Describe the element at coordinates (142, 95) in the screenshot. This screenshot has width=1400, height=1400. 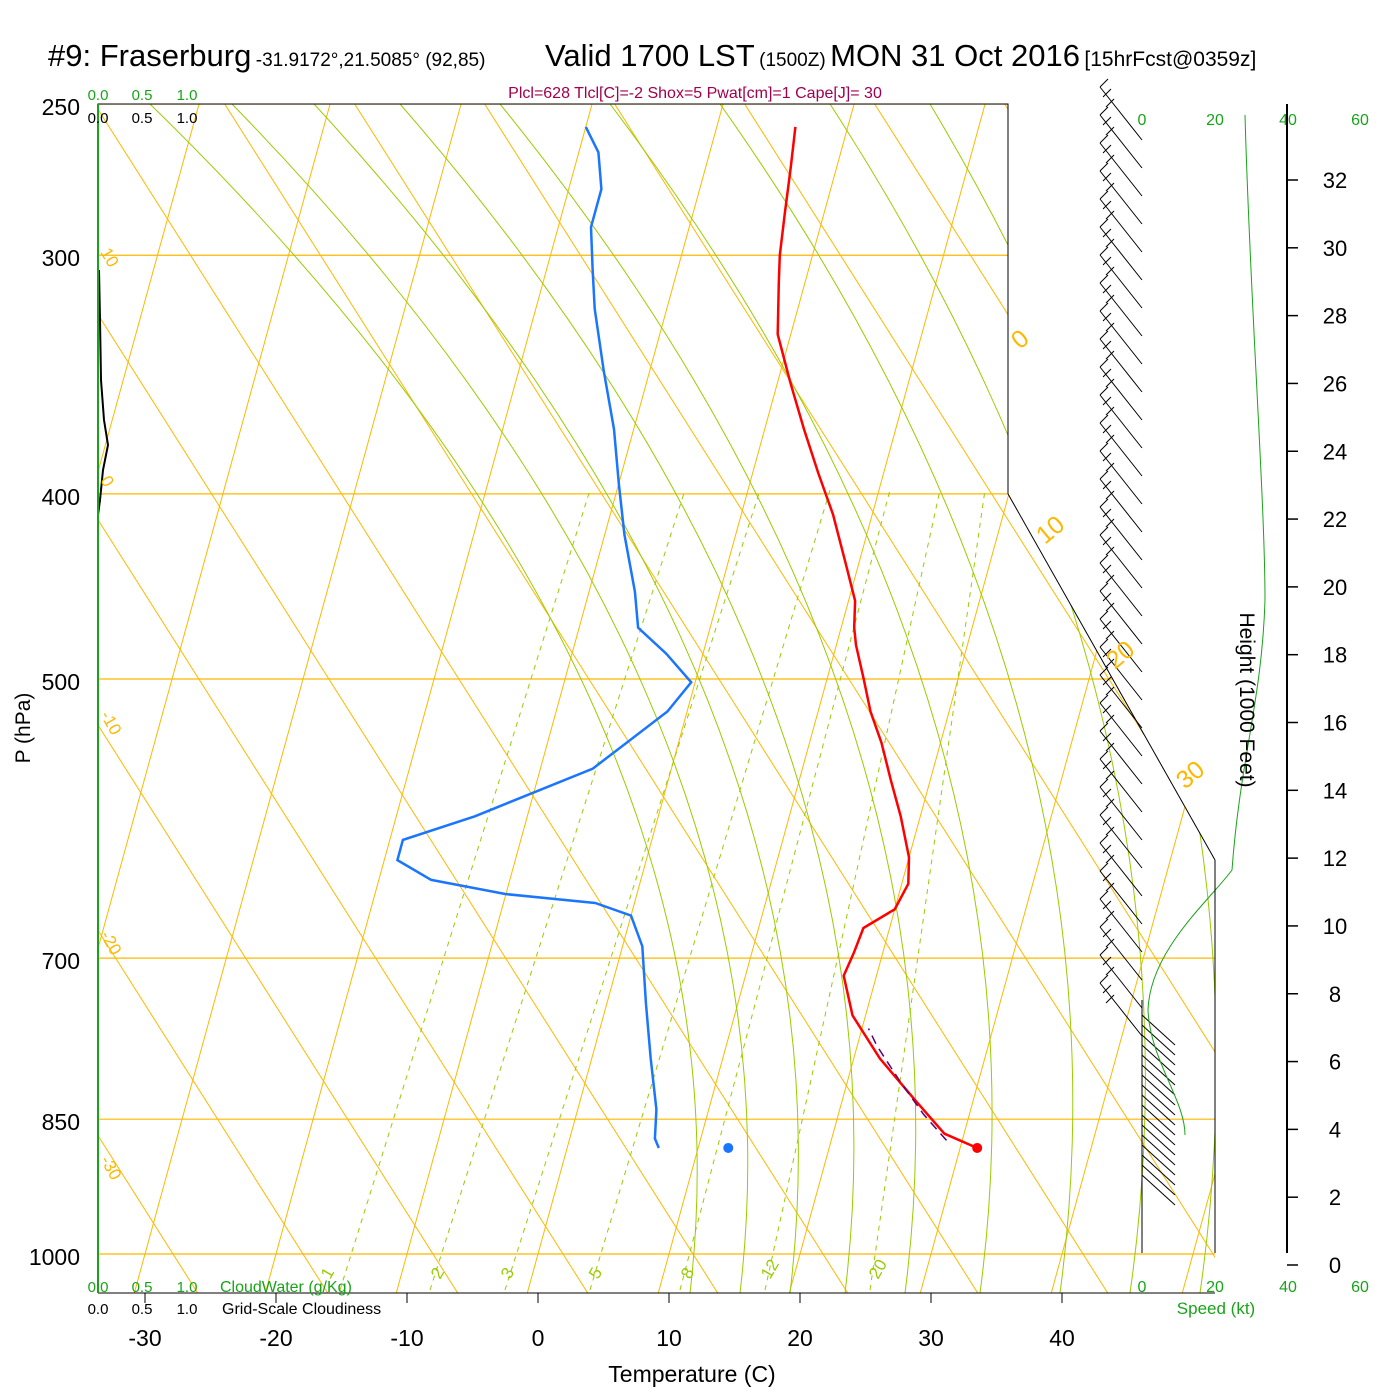
I see `cloudwater-tick-top: 0.5` at that location.